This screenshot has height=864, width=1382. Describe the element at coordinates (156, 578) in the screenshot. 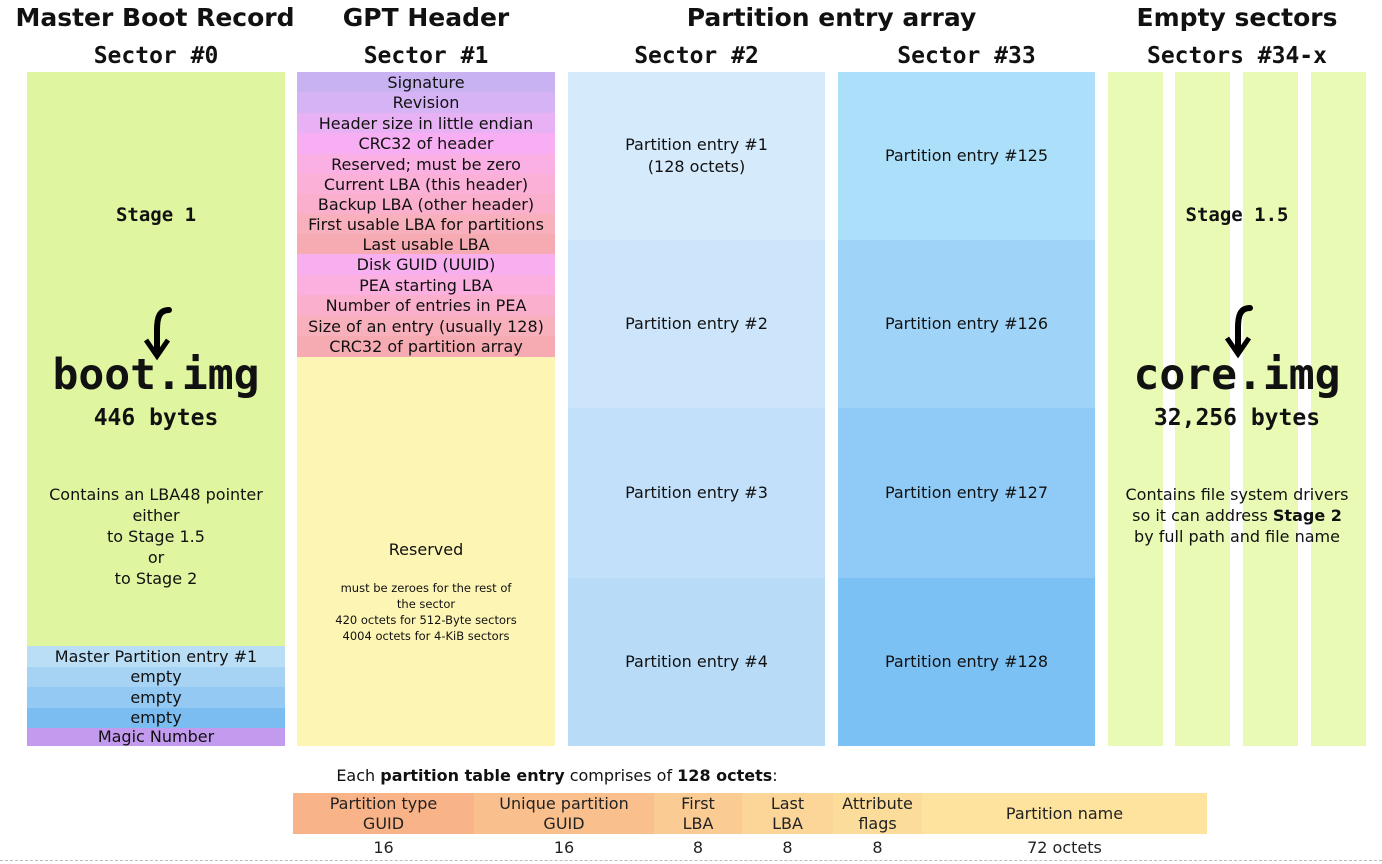

I see `mbr-desc-line: to Stage 2` at that location.